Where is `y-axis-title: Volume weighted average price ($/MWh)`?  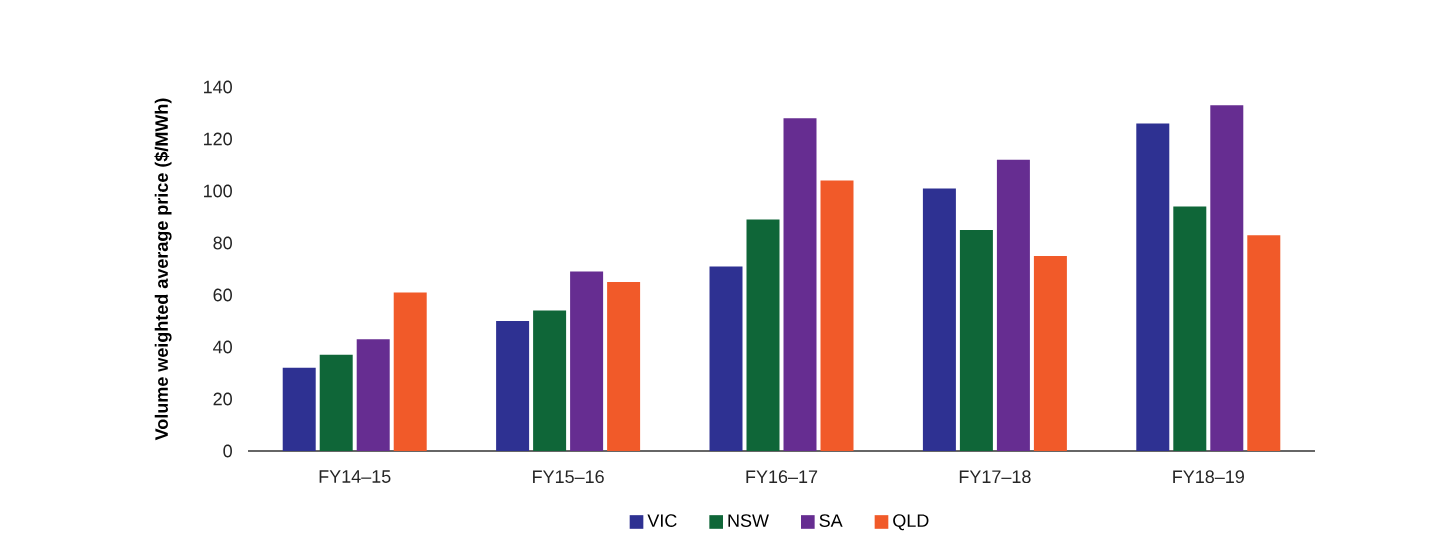 y-axis-title: Volume weighted average price ($/MWh) is located at coordinates (163, 269).